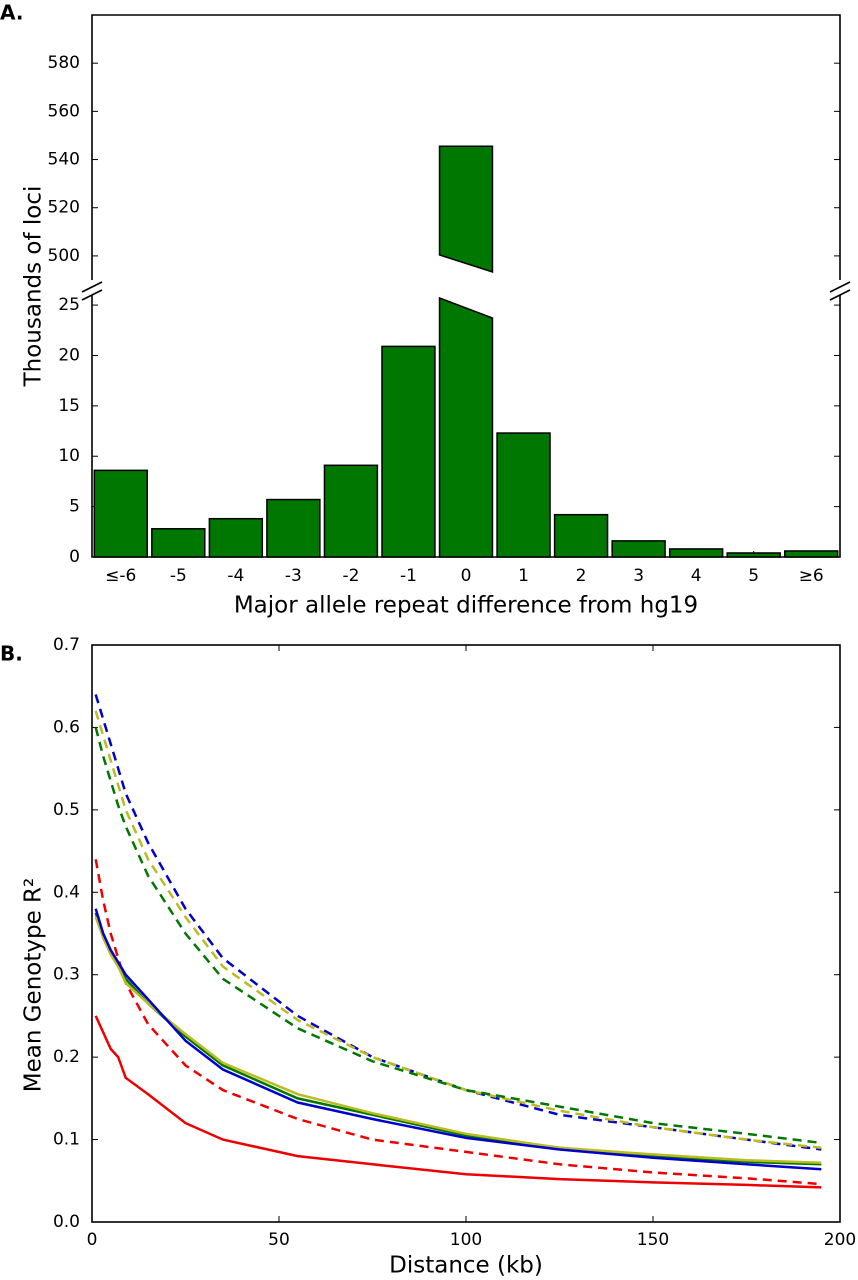  What do you see at coordinates (581, 576) in the screenshot?
I see `x-tick-label: 2` at bounding box center [581, 576].